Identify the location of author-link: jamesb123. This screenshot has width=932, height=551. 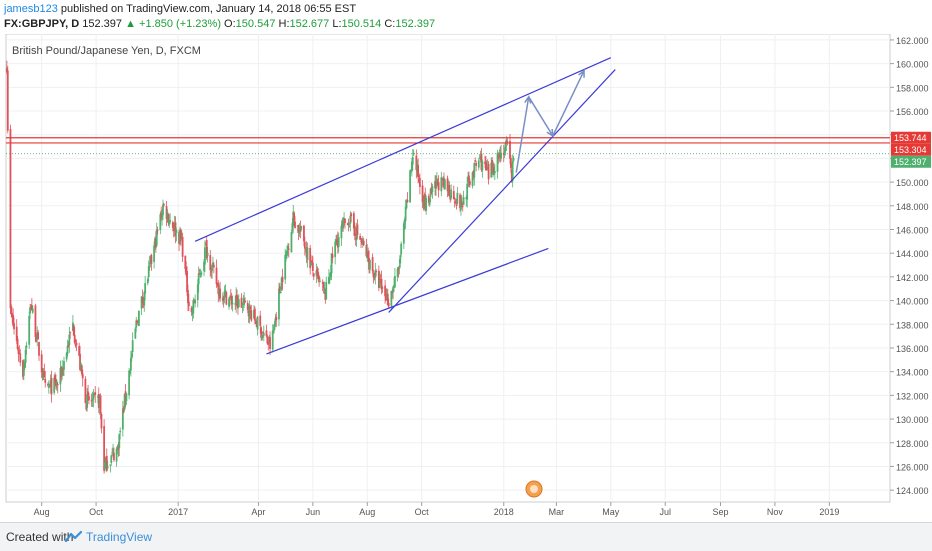
(31, 9).